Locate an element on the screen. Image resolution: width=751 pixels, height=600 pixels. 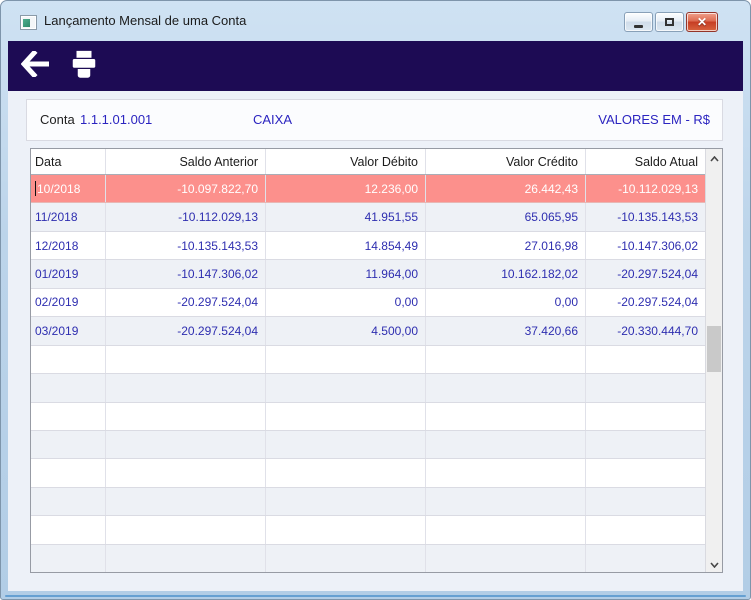
column-header: Valor Crédito is located at coordinates (506, 161).